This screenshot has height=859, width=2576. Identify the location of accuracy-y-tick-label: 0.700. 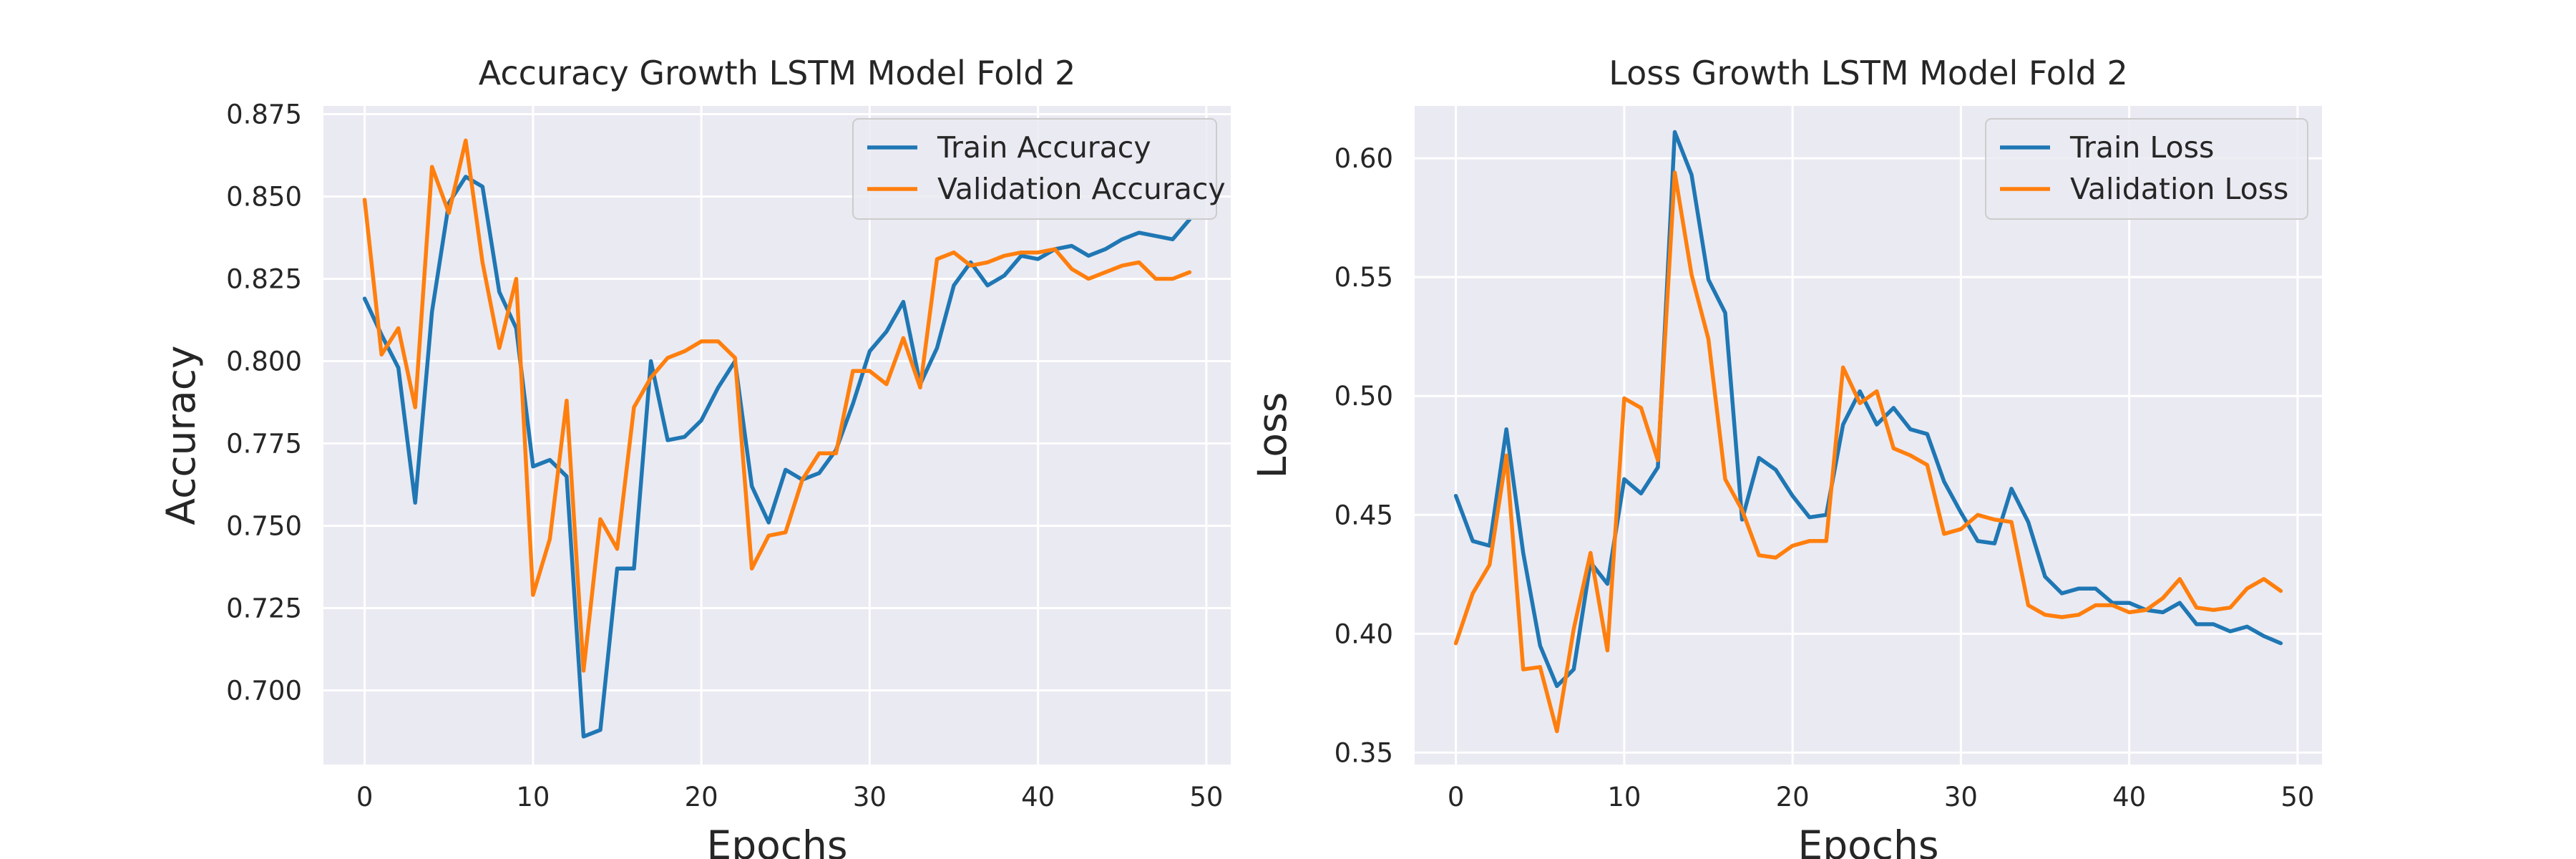
(264, 691).